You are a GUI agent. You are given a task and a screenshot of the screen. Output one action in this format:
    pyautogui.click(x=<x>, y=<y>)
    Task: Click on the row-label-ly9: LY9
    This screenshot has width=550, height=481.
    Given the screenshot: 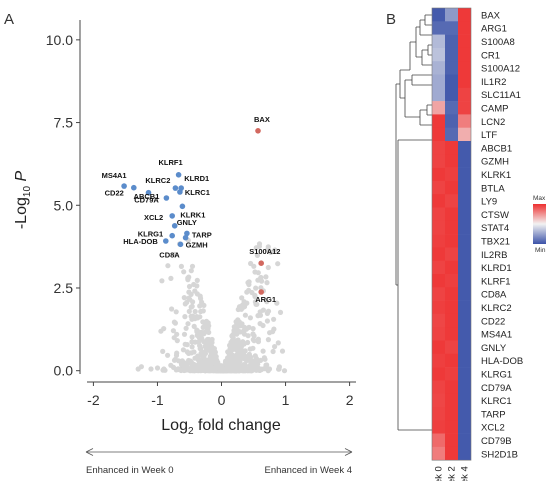 What is the action you would take?
    pyautogui.click(x=489, y=202)
    